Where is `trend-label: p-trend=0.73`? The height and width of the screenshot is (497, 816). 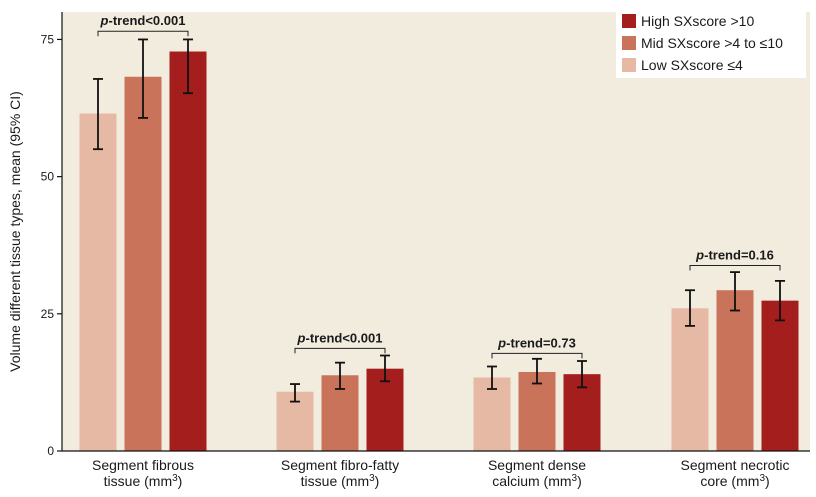 trend-label: p-trend=0.73 is located at coordinates (536, 342).